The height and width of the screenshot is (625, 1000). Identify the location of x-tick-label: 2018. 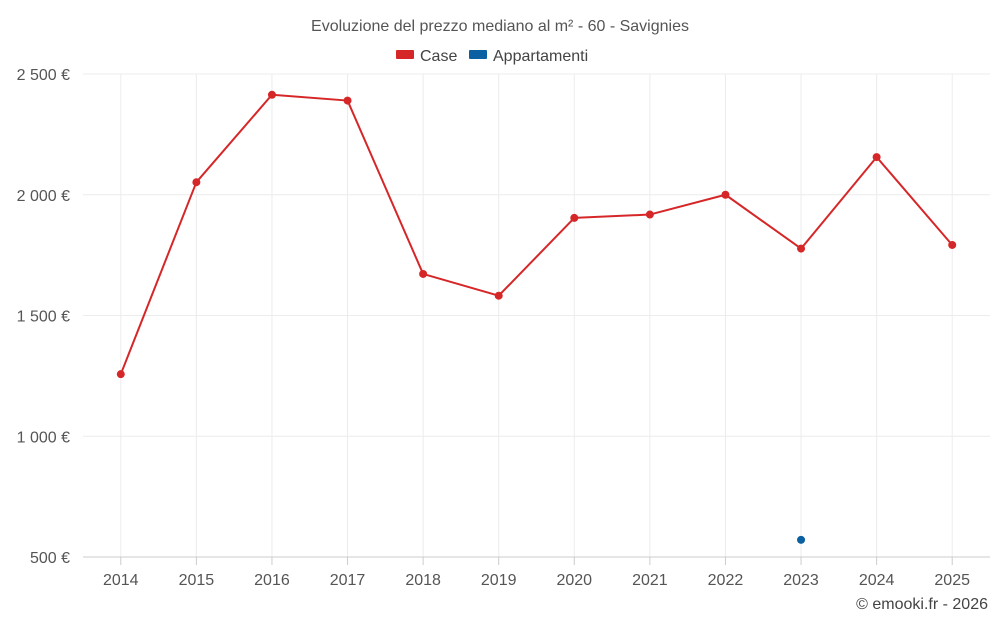
(423, 580).